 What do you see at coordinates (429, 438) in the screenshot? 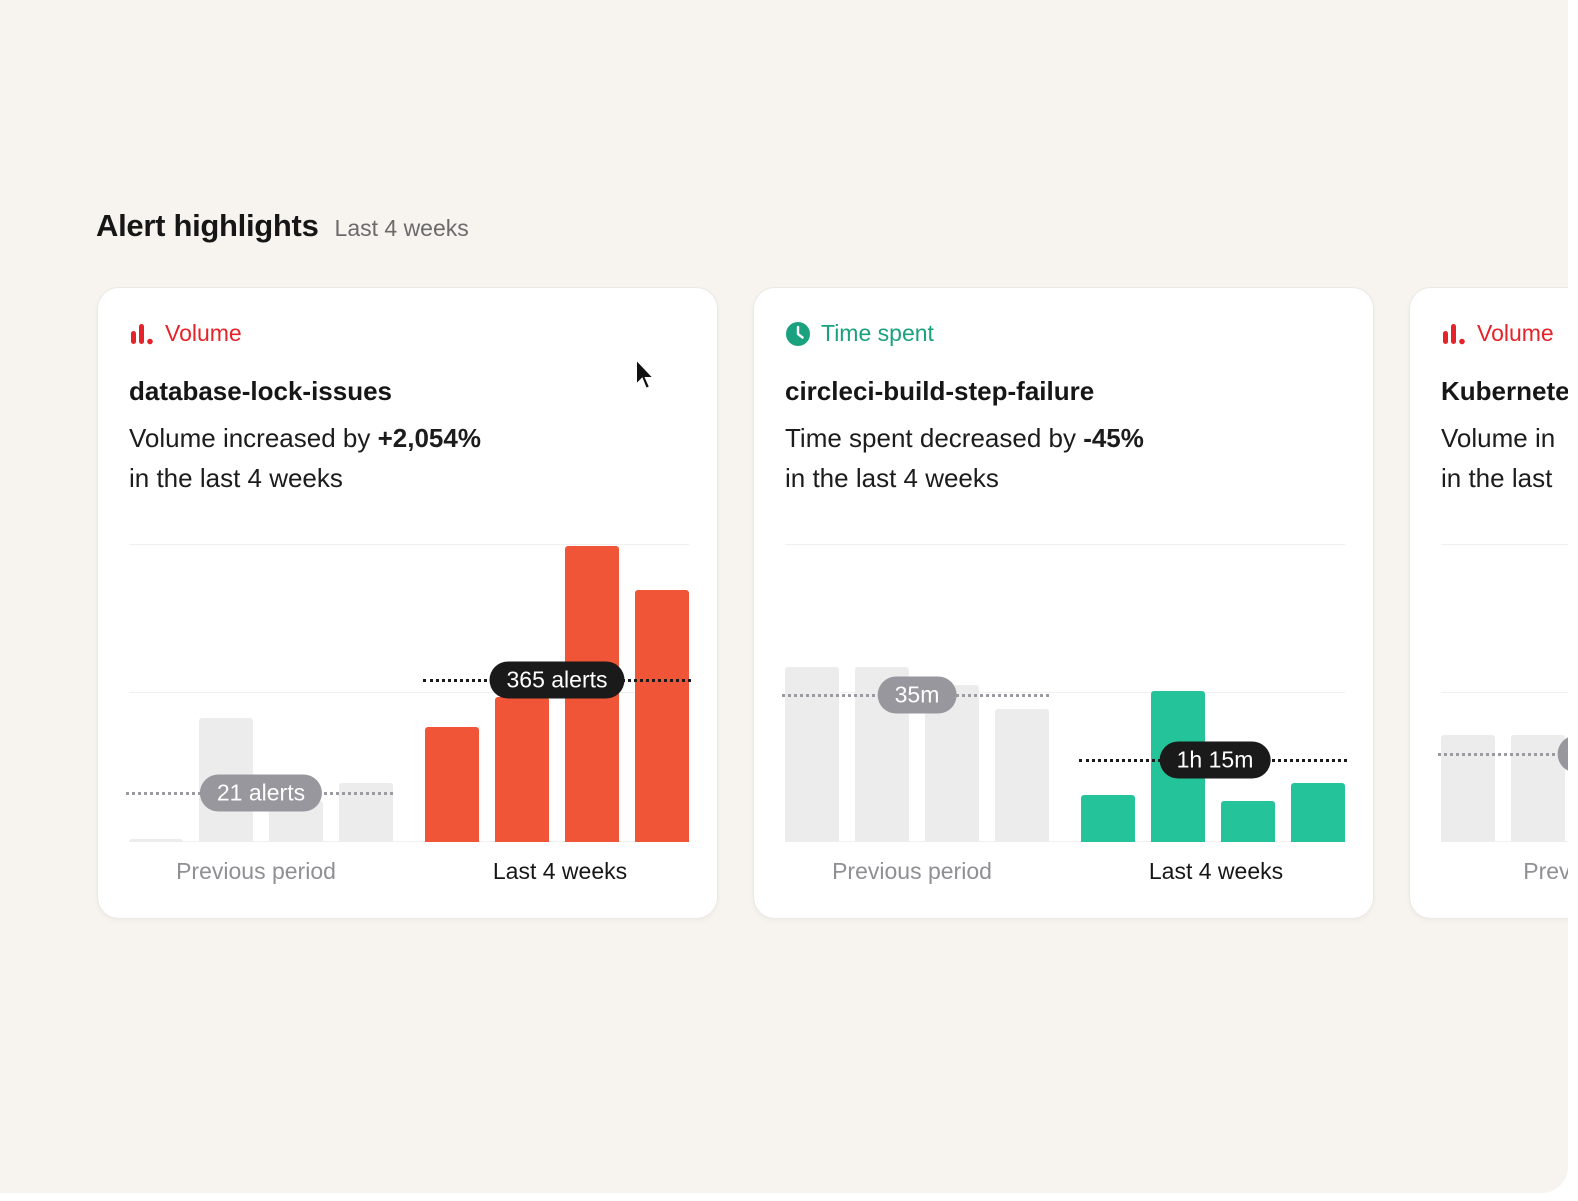
I see `change-value: +2,054%` at bounding box center [429, 438].